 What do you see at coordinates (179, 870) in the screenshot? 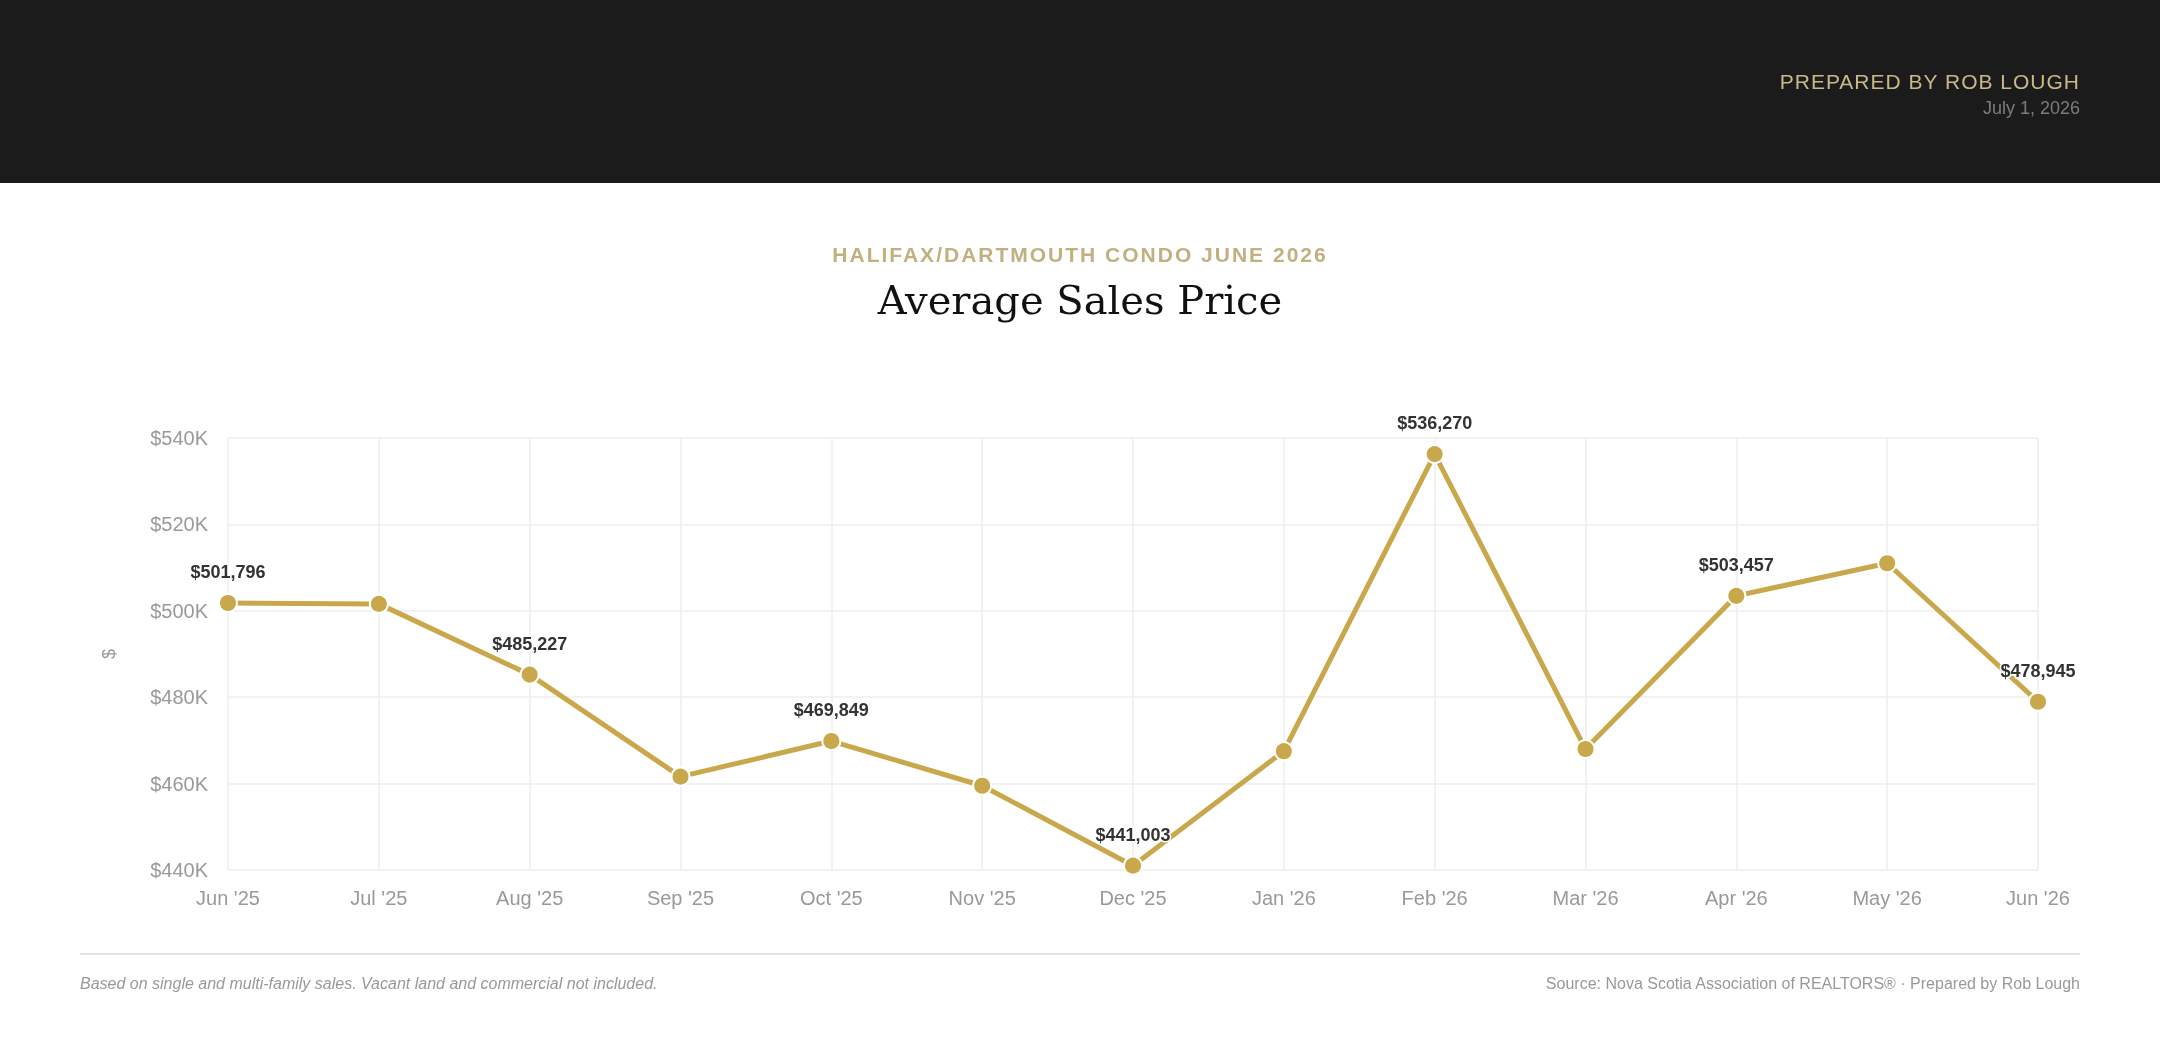
I see `y-tick-label: $440K` at bounding box center [179, 870].